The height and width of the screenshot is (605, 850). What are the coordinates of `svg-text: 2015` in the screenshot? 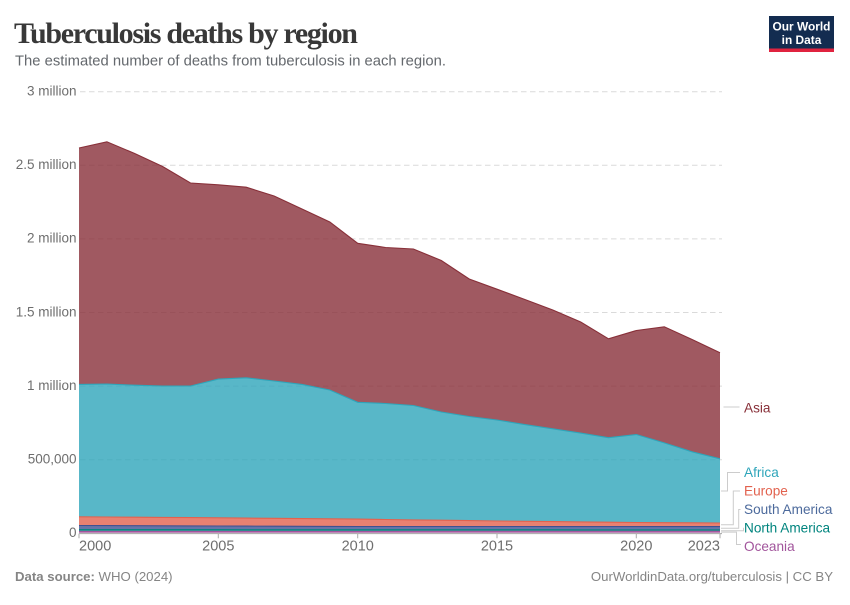 It's located at (497, 547).